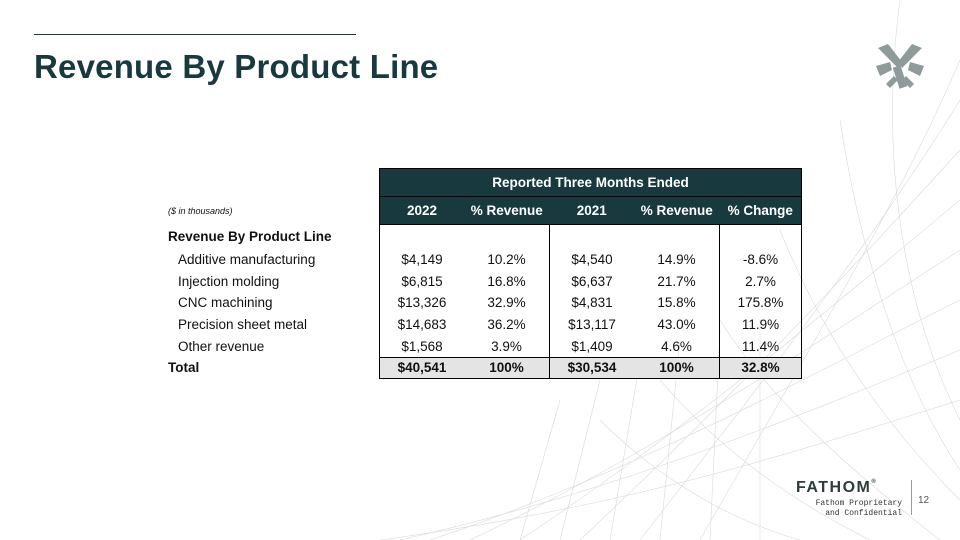 The width and height of the screenshot is (960, 540). I want to click on row-label: Other revenue, so click(221, 346).